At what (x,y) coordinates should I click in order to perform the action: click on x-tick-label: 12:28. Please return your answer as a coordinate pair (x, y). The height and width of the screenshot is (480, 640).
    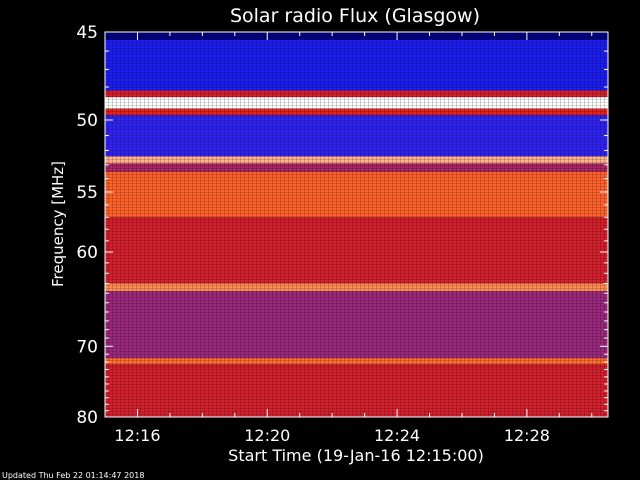
    Looking at the image, I should click on (527, 435).